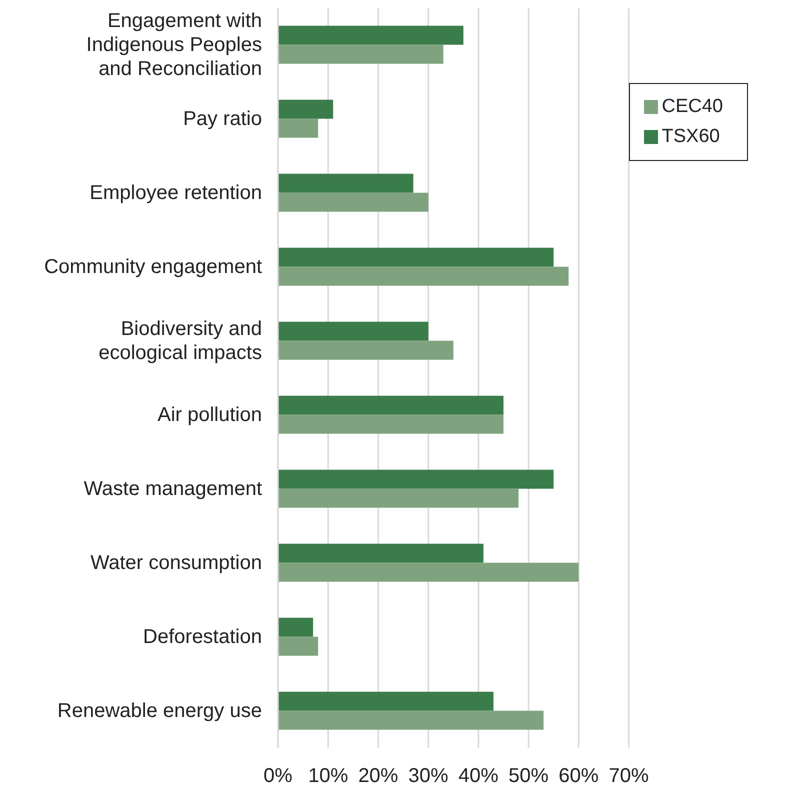 The width and height of the screenshot is (787, 804). What do you see at coordinates (180, 341) in the screenshot?
I see `y-tick-label: Biodiversity and ecological impacts` at bounding box center [180, 341].